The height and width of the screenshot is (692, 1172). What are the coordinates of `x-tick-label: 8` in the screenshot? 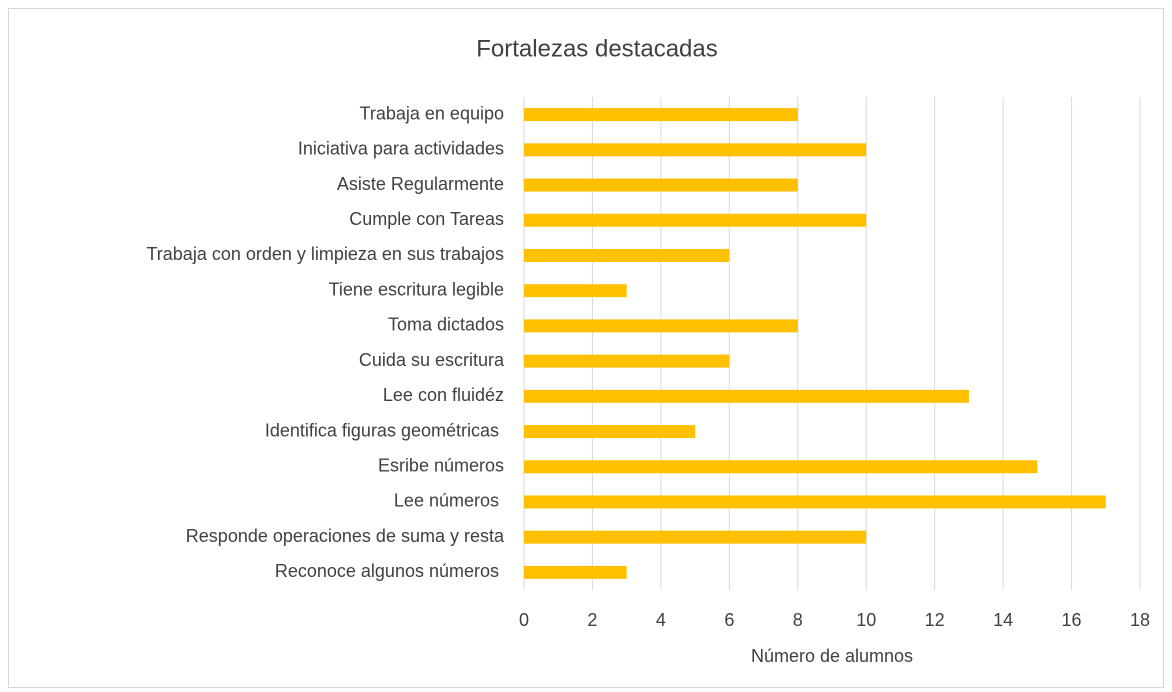 It's located at (798, 620).